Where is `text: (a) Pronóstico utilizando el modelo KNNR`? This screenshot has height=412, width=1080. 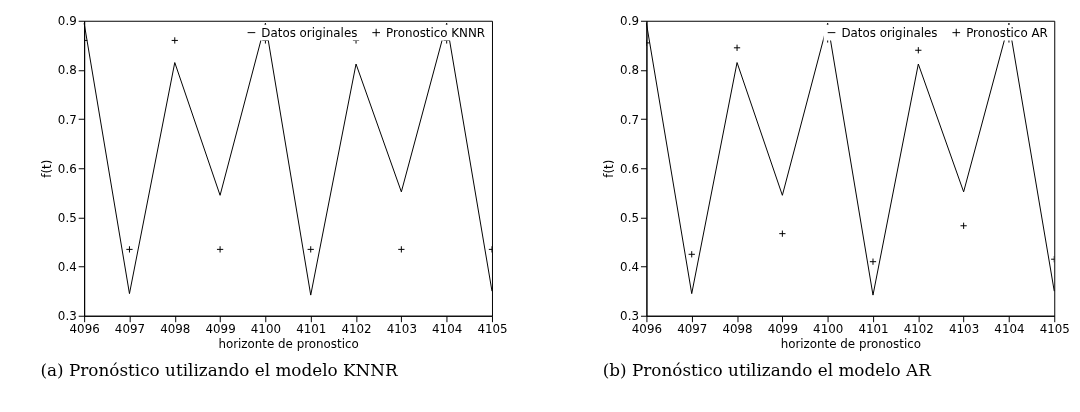
text: (a) Pronóstico utilizando el modelo KNNR is located at coordinates (219, 370).